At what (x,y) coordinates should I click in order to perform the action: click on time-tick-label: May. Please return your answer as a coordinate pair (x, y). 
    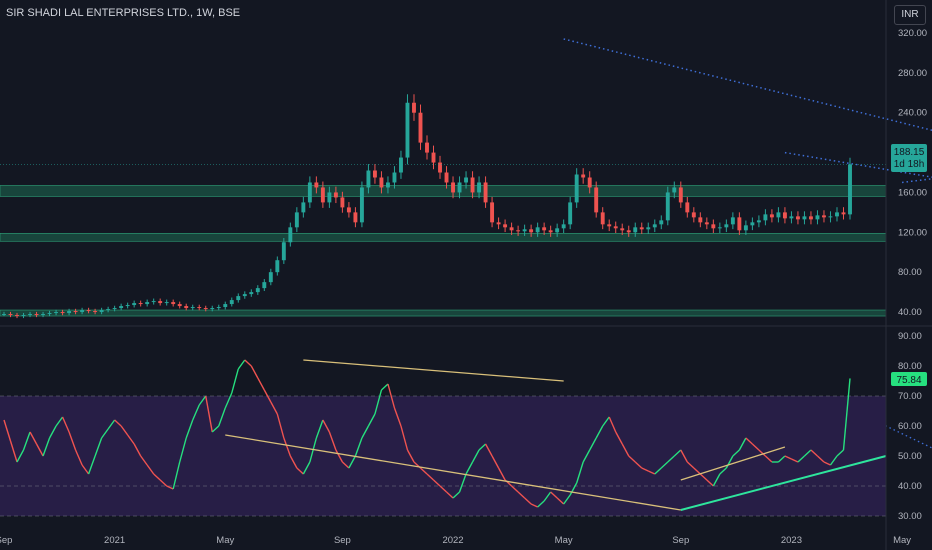
    Looking at the image, I should click on (225, 540).